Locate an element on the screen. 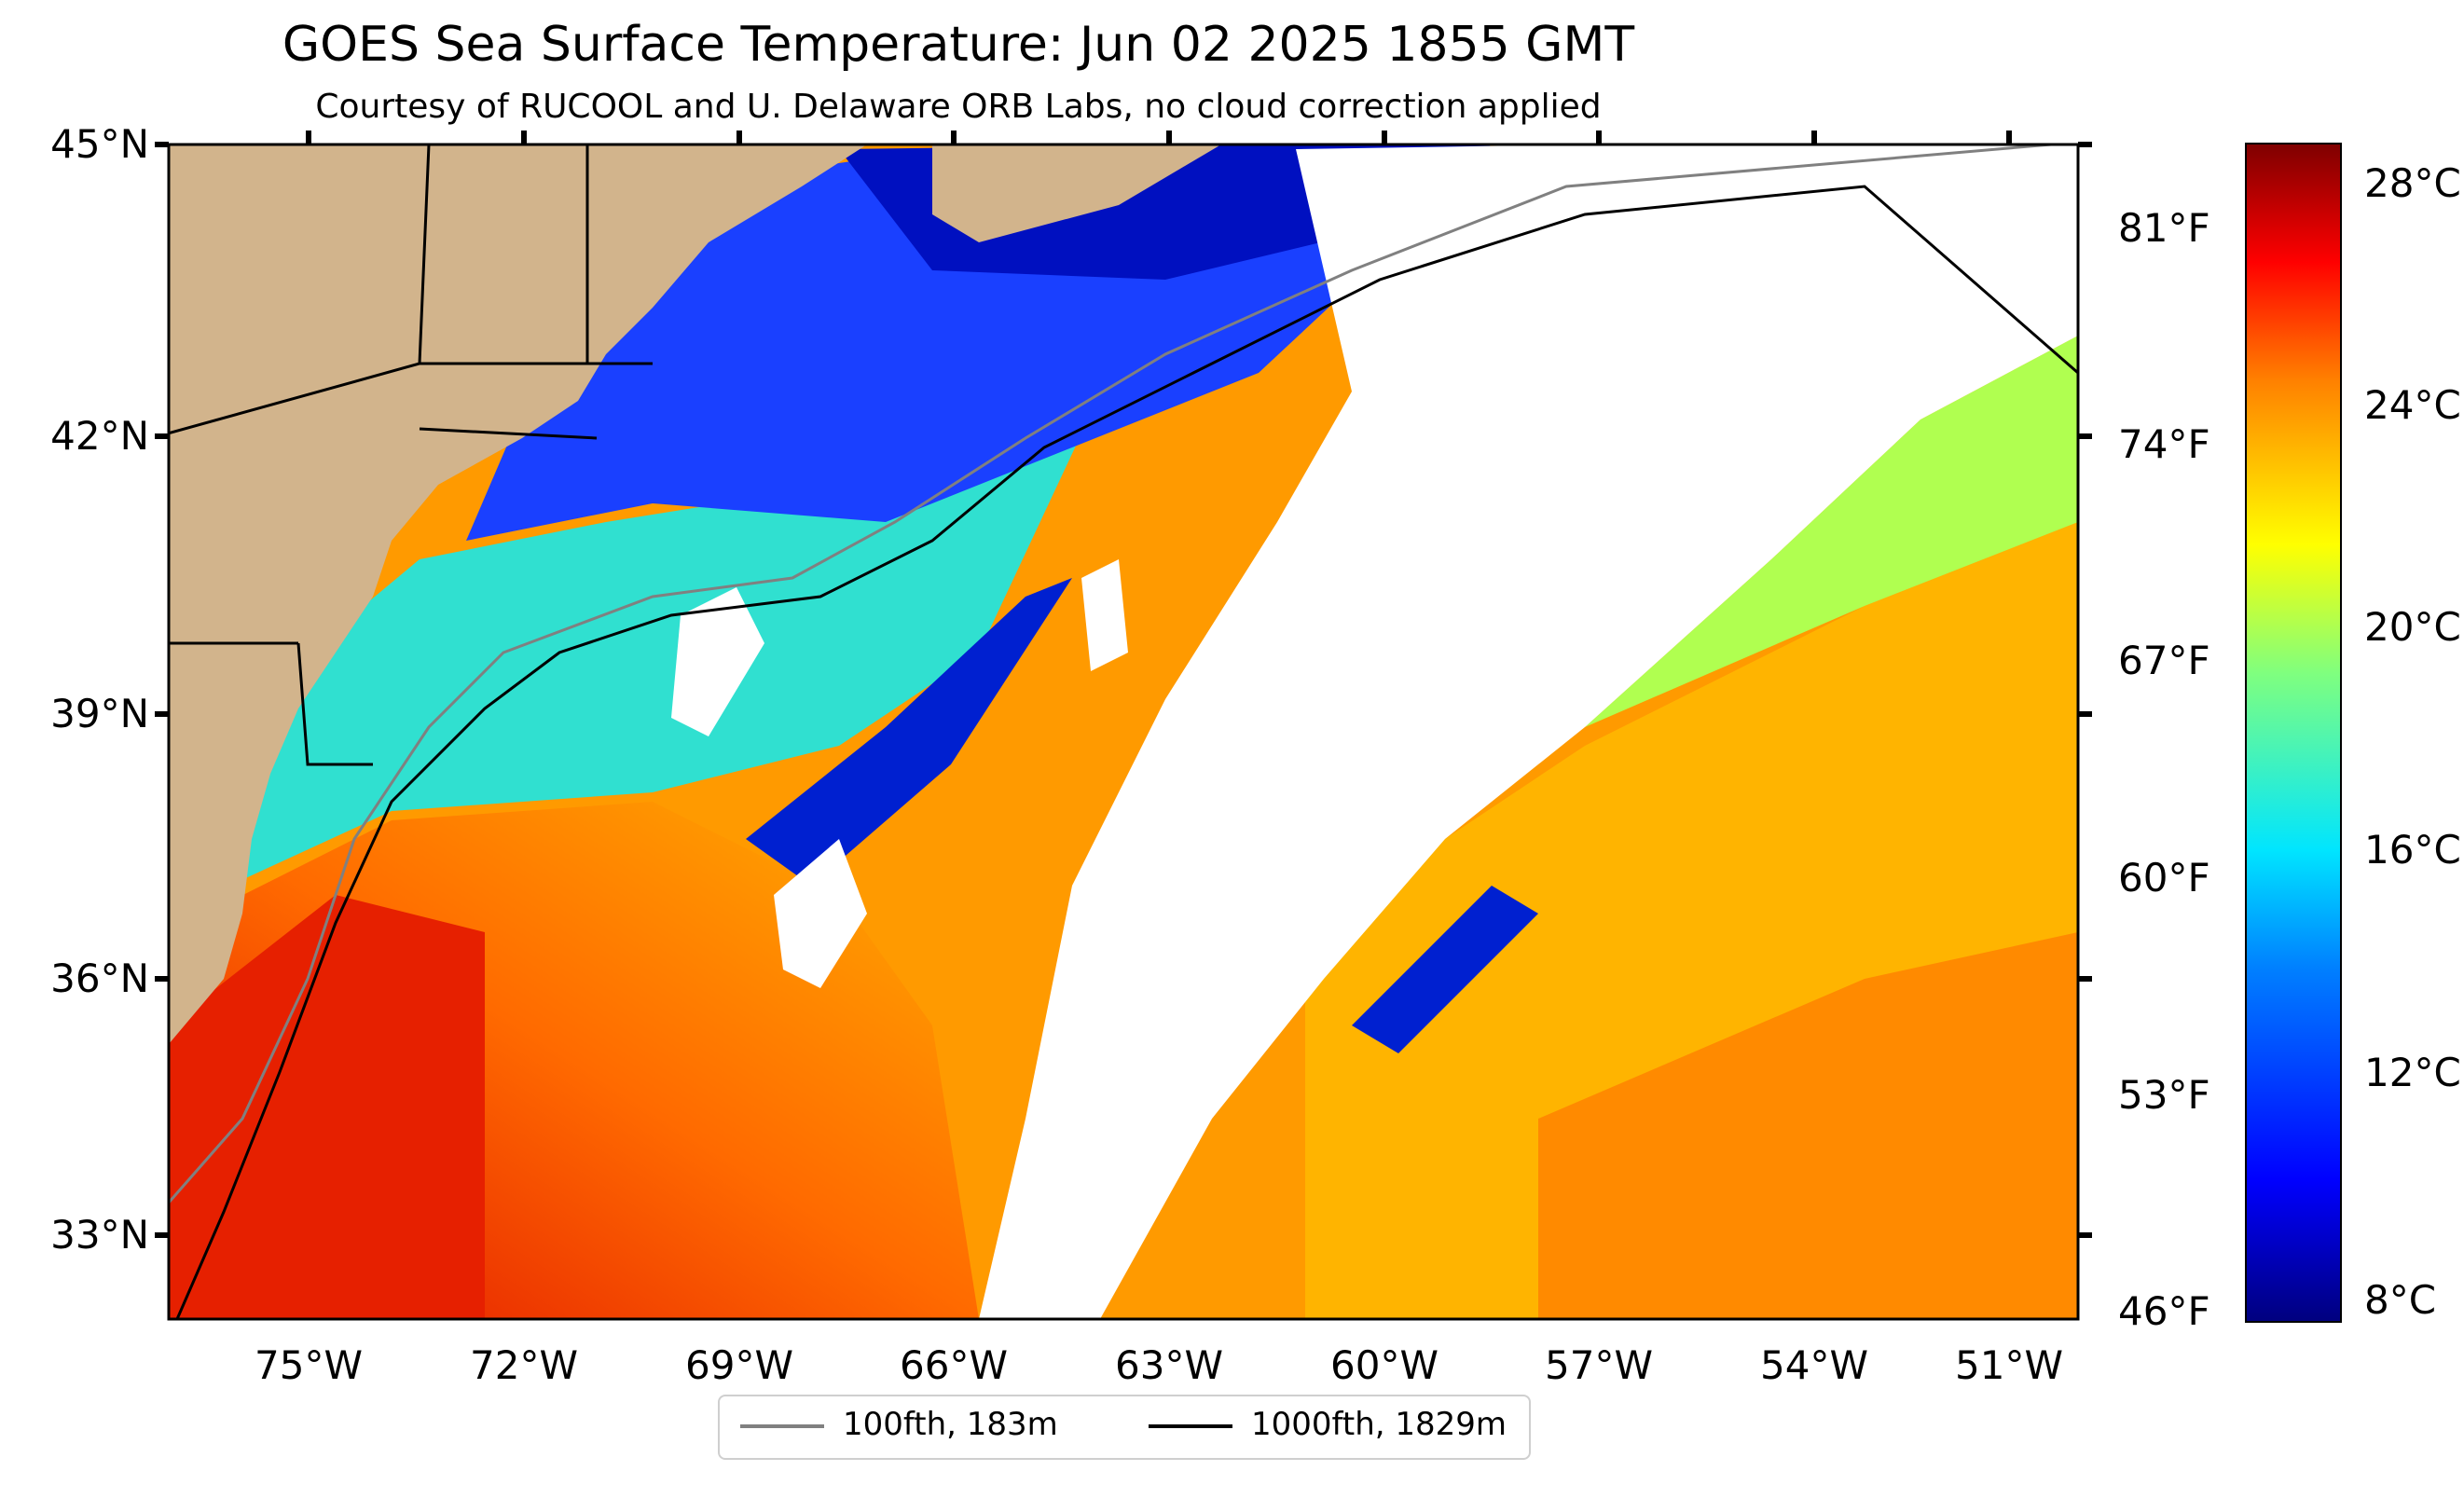 The height and width of the screenshot is (1485, 2464). lat-label: 42°N is located at coordinates (99, 436).